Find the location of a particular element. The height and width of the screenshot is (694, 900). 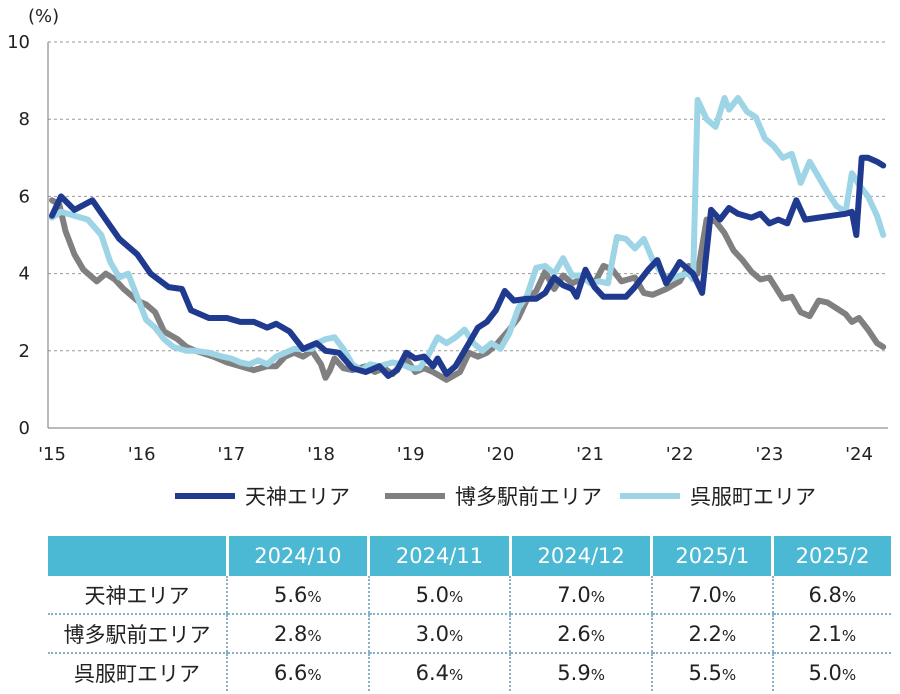

table-cell: 6.8% is located at coordinates (831, 595).